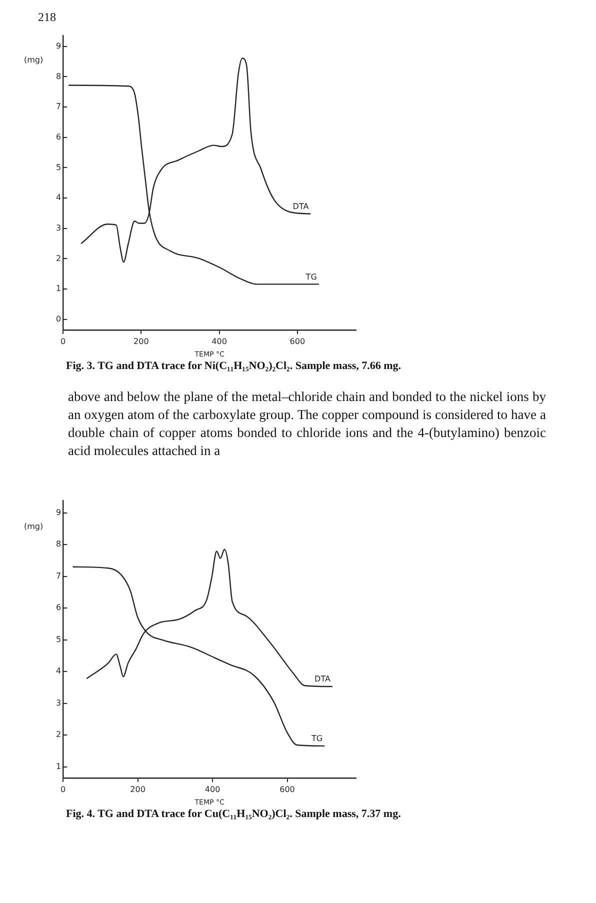  I want to click on caption: Fig. 4. TG and DTA trace for Cu(C₁₁H₁₅NO₂)Cl₂. Sample mass, 7.37 mg., so click(234, 814).